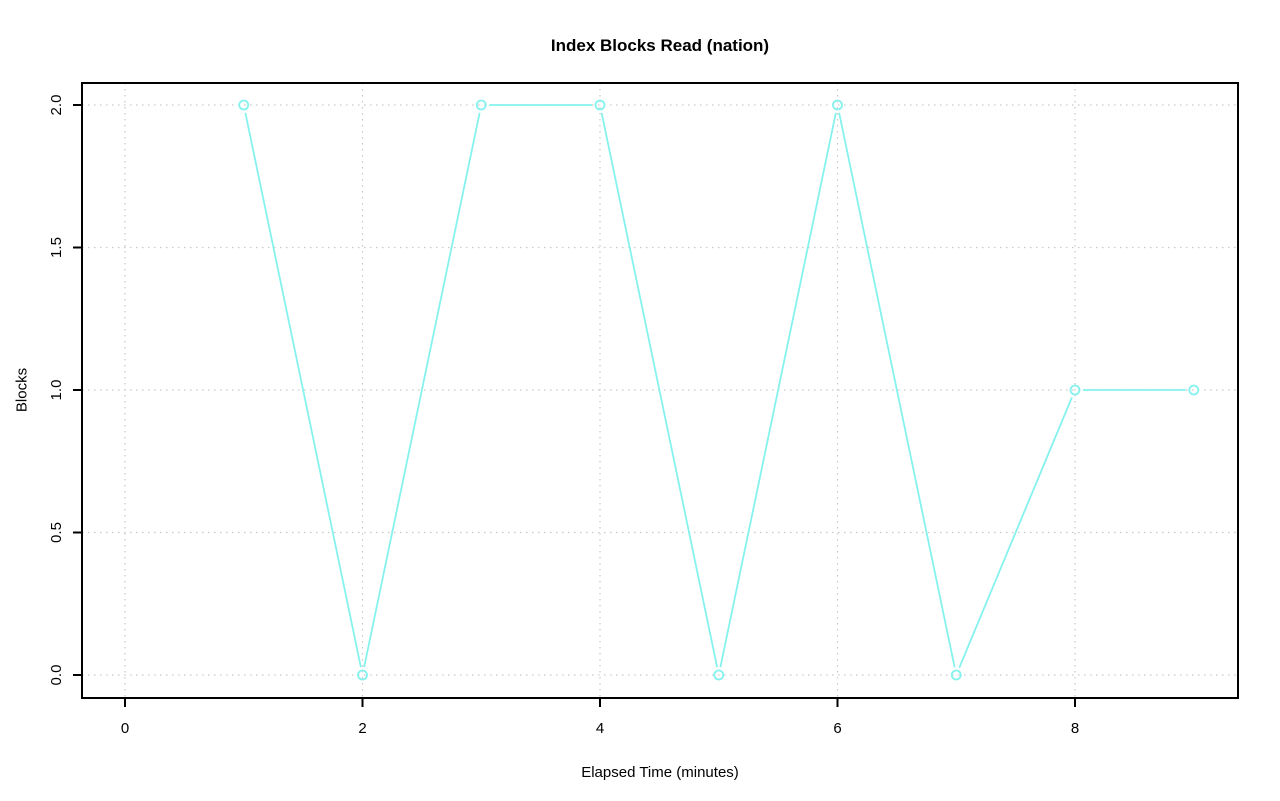 This screenshot has width=1280, height=801. Describe the element at coordinates (660, 45) in the screenshot. I see `chart-title: Index Blocks Read (nation)` at that location.